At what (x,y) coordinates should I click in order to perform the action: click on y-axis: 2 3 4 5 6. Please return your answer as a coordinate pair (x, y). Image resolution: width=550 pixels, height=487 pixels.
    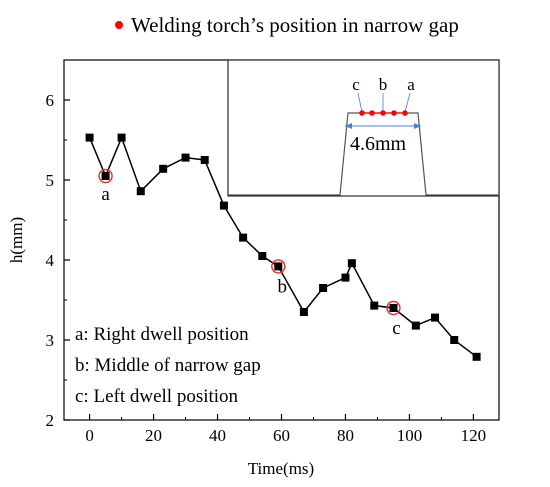
    Looking at the image, I should click on (58, 260).